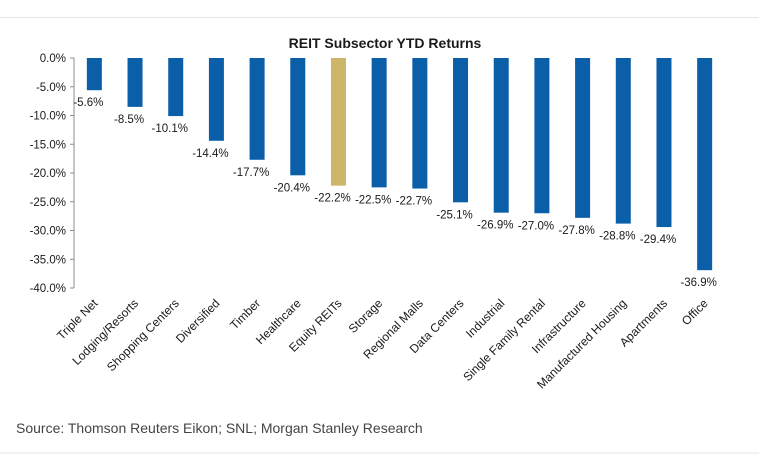 This screenshot has width=759, height=454. What do you see at coordinates (198, 321) in the screenshot?
I see `x-tick-label: Diversified` at bounding box center [198, 321].